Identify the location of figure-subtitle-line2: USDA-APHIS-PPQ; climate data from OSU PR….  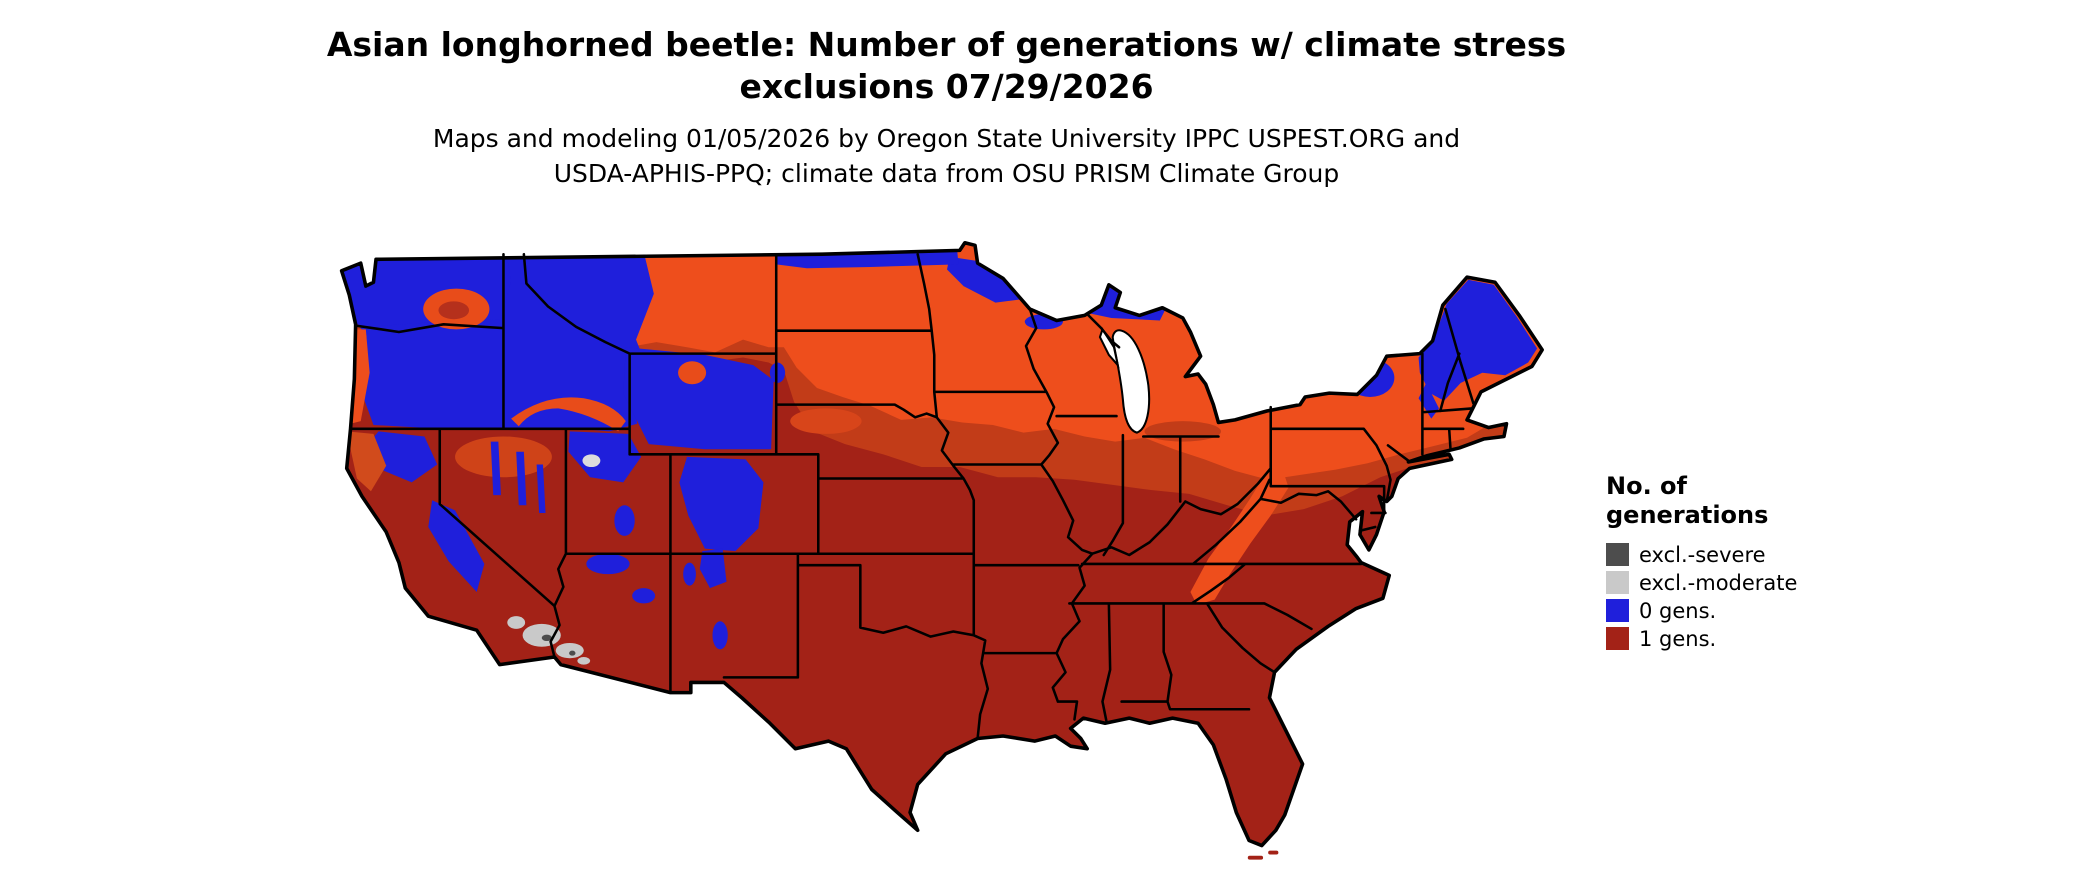
(946, 173).